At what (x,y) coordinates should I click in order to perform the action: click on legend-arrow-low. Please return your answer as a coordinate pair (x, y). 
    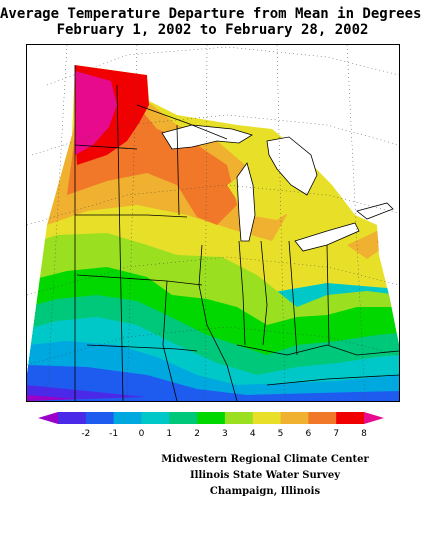
    Looking at the image, I should click on (48, 418).